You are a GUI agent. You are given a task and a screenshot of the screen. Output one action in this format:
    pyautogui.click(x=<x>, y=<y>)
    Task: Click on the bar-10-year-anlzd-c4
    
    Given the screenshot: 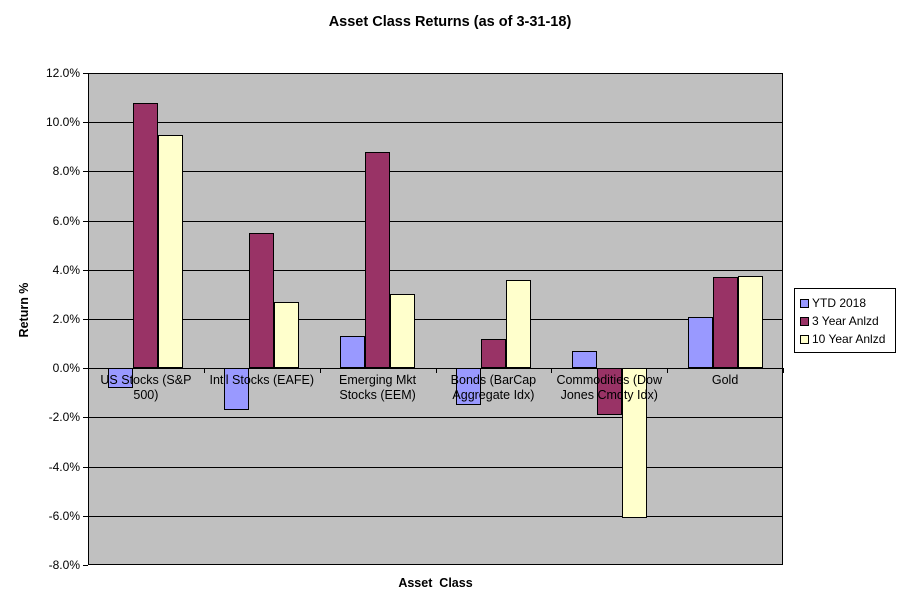 What is the action you would take?
    pyautogui.click(x=634, y=443)
    